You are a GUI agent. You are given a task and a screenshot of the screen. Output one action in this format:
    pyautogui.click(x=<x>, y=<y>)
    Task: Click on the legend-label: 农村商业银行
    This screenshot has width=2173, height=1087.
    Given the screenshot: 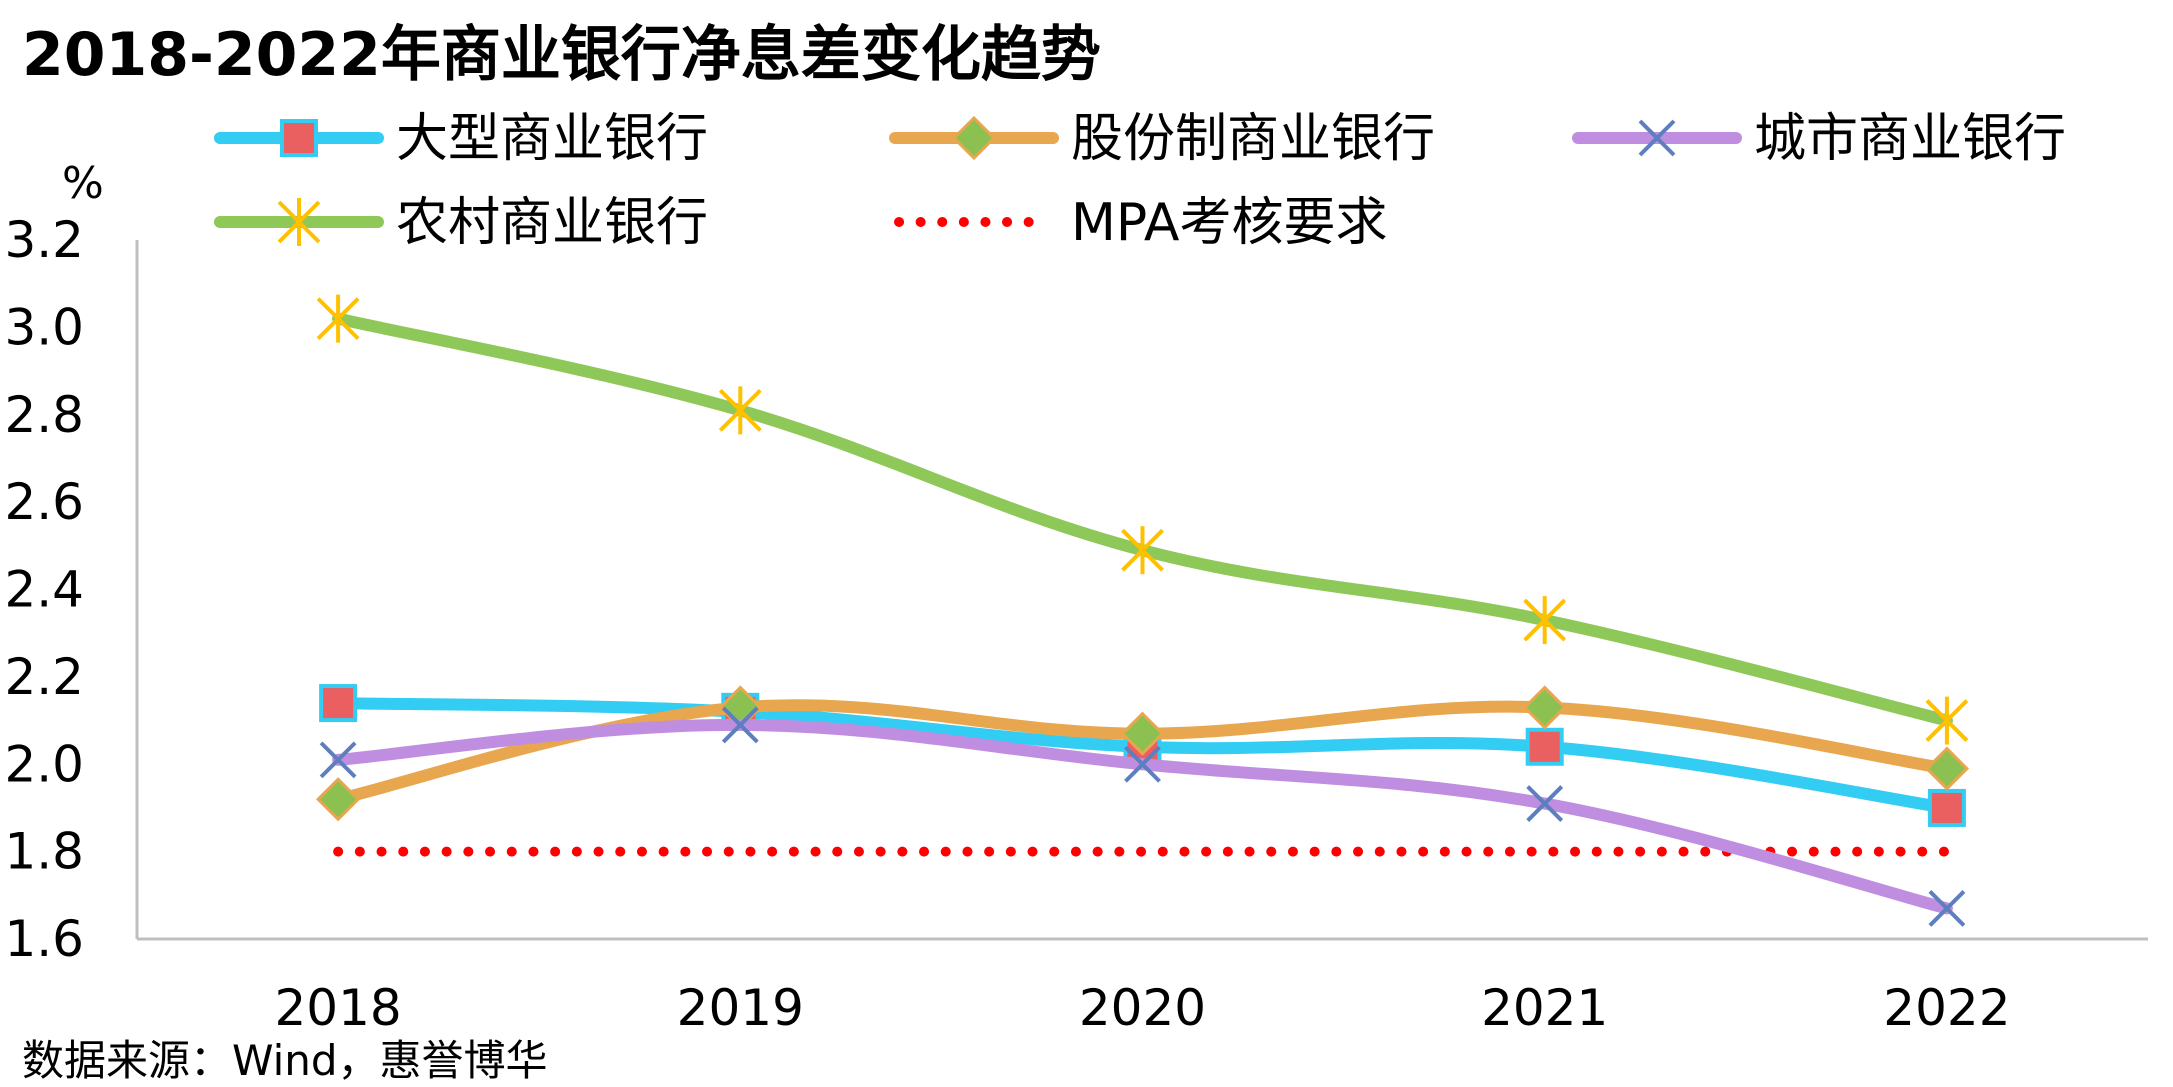 What is the action you would take?
    pyautogui.click(x=552, y=223)
    